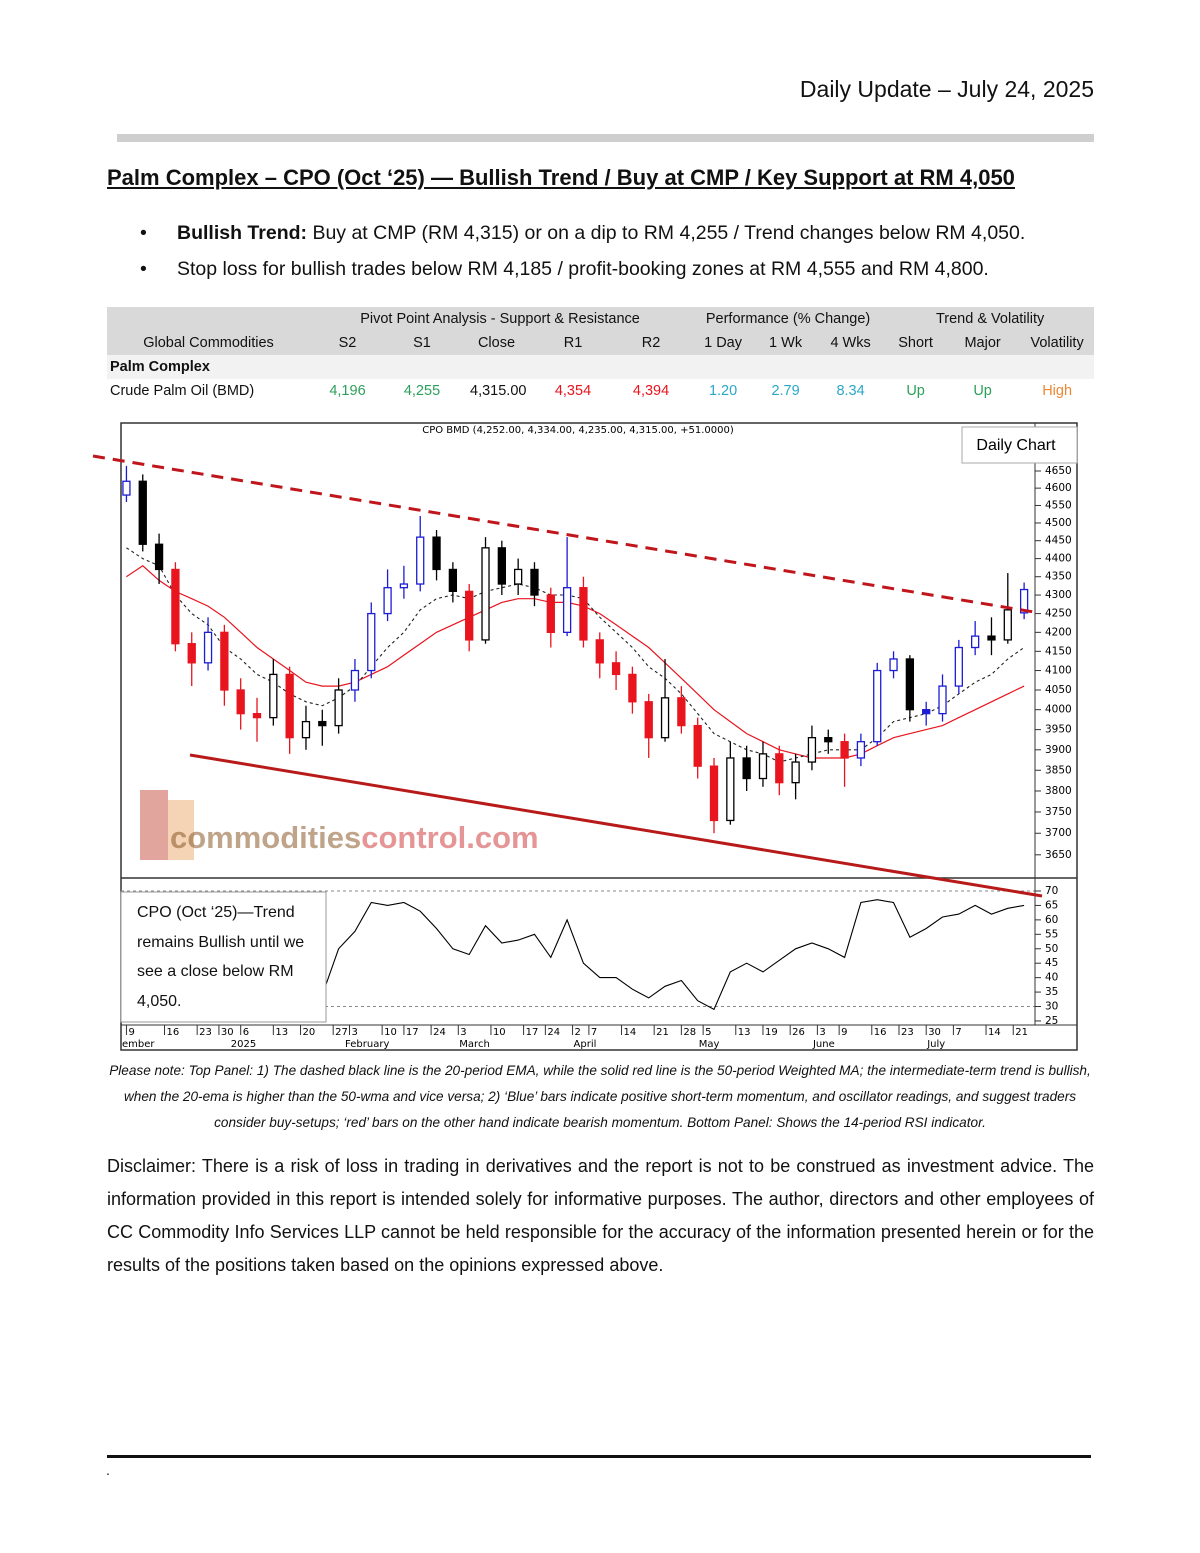  What do you see at coordinates (347, 343) in the screenshot?
I see `column-header: S2` at bounding box center [347, 343].